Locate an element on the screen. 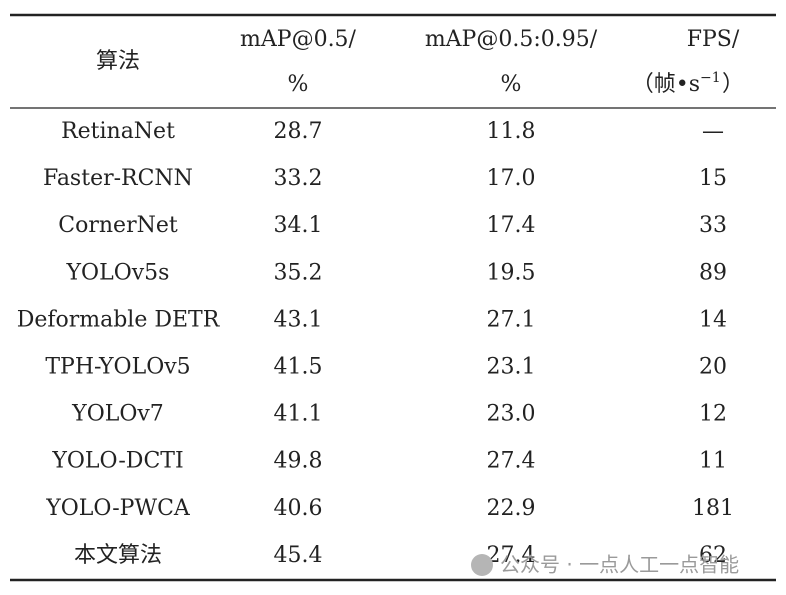  table-cell: 33 is located at coordinates (713, 225).